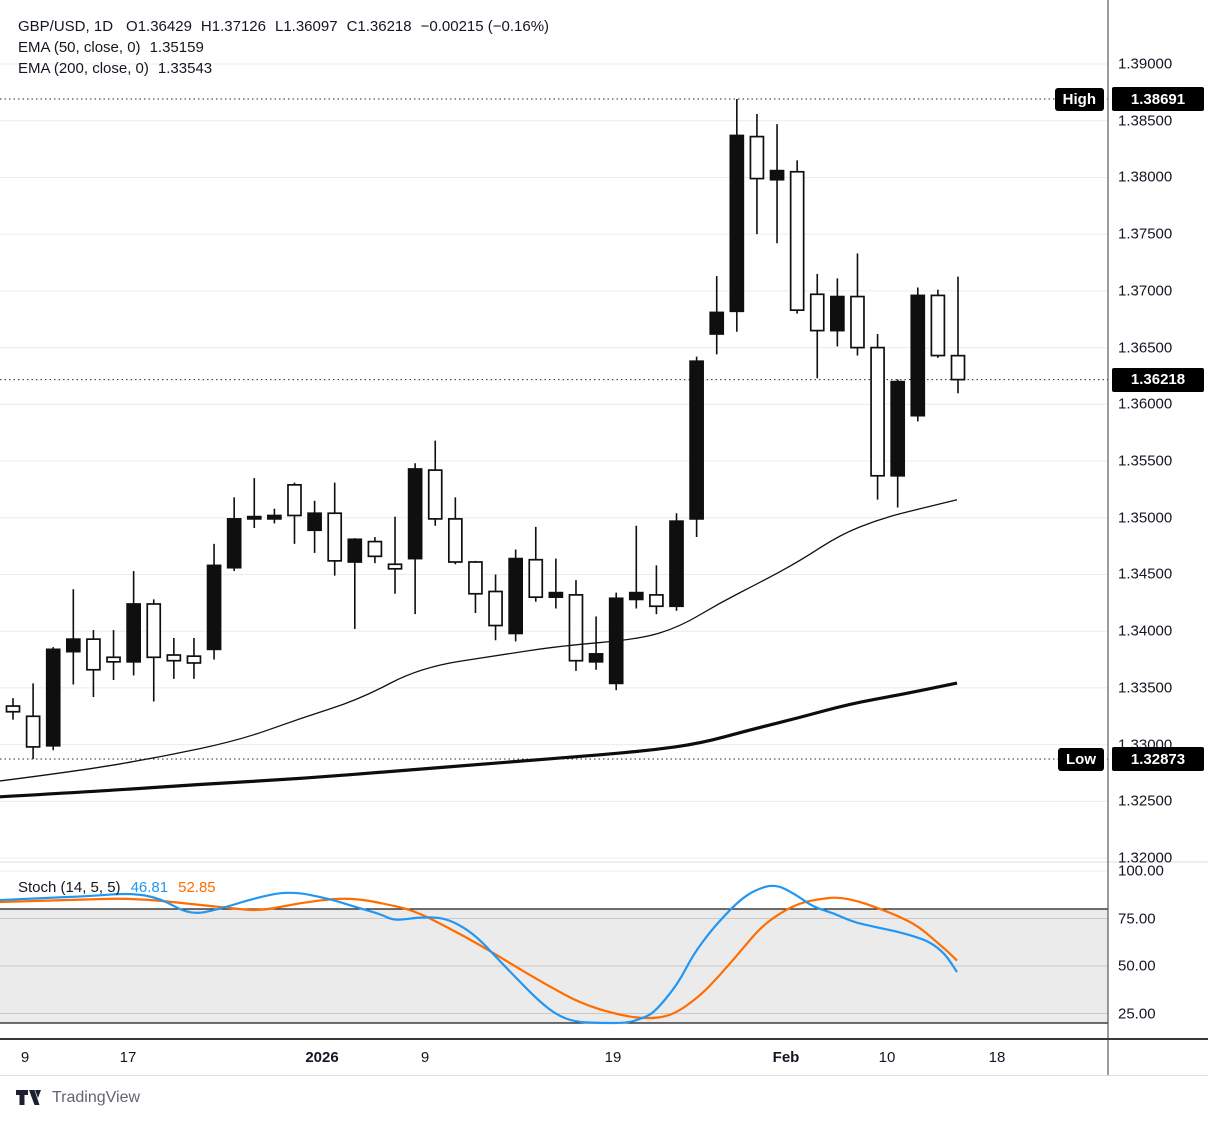 The image size is (1208, 1123). I want to click on ema200-line, so click(479, 740).